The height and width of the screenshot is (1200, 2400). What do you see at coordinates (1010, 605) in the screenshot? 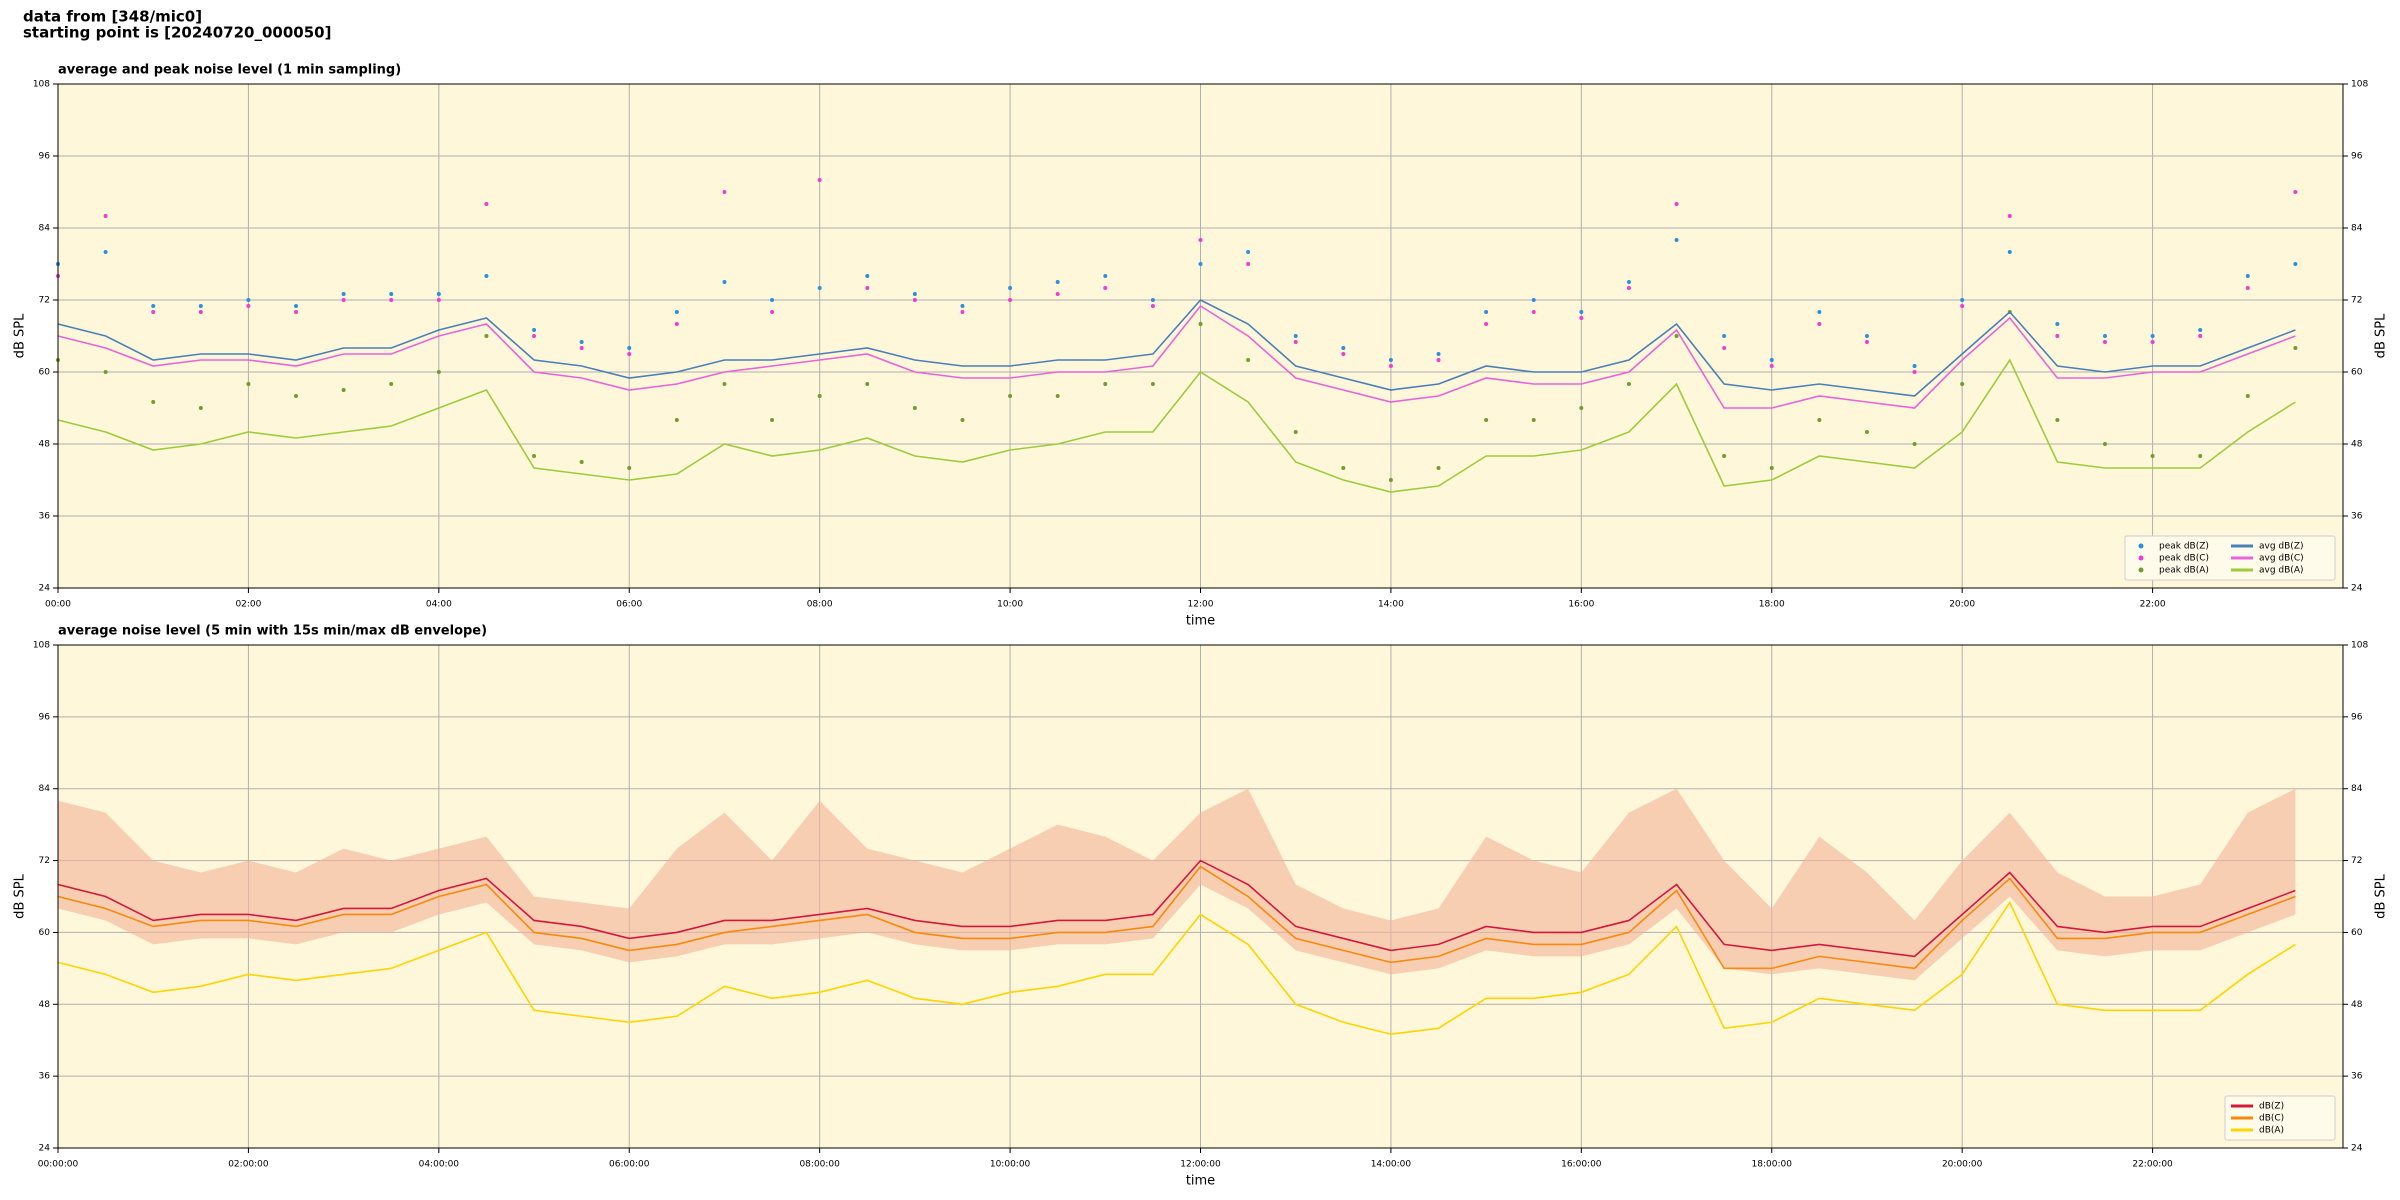
I see `x-tick-label: 10:00` at bounding box center [1010, 605].